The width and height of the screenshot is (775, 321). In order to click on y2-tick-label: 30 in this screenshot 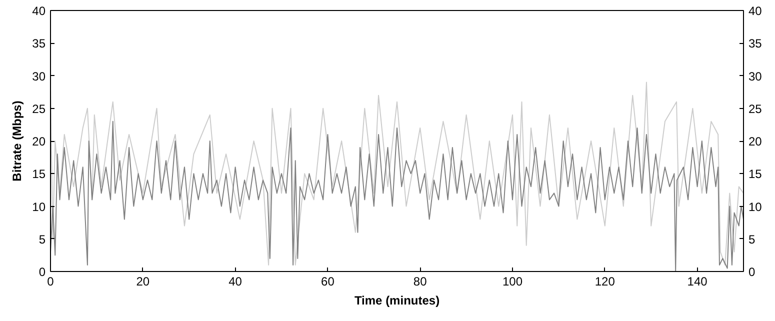, I will do `click(755, 76)`.